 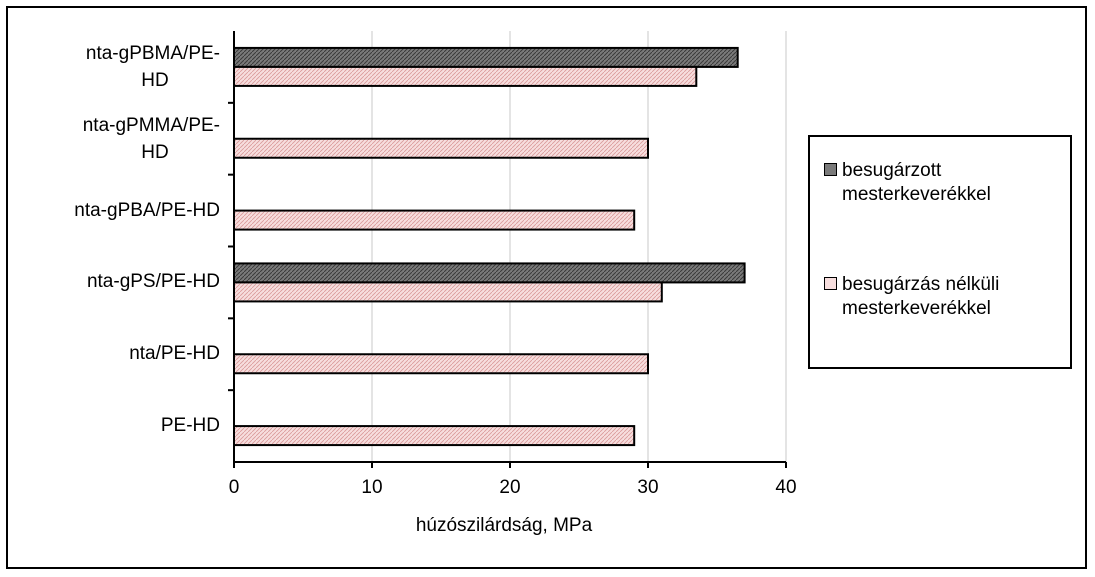 I want to click on x-tick-label: 20, so click(x=510, y=487).